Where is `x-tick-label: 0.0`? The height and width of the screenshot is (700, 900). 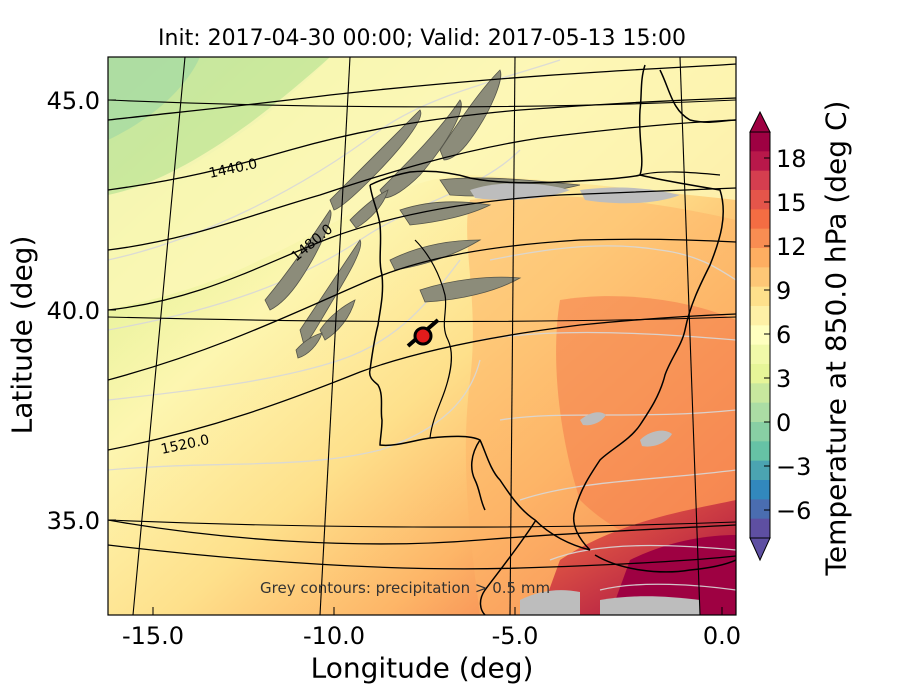
x-tick-label: 0.0 is located at coordinates (722, 636).